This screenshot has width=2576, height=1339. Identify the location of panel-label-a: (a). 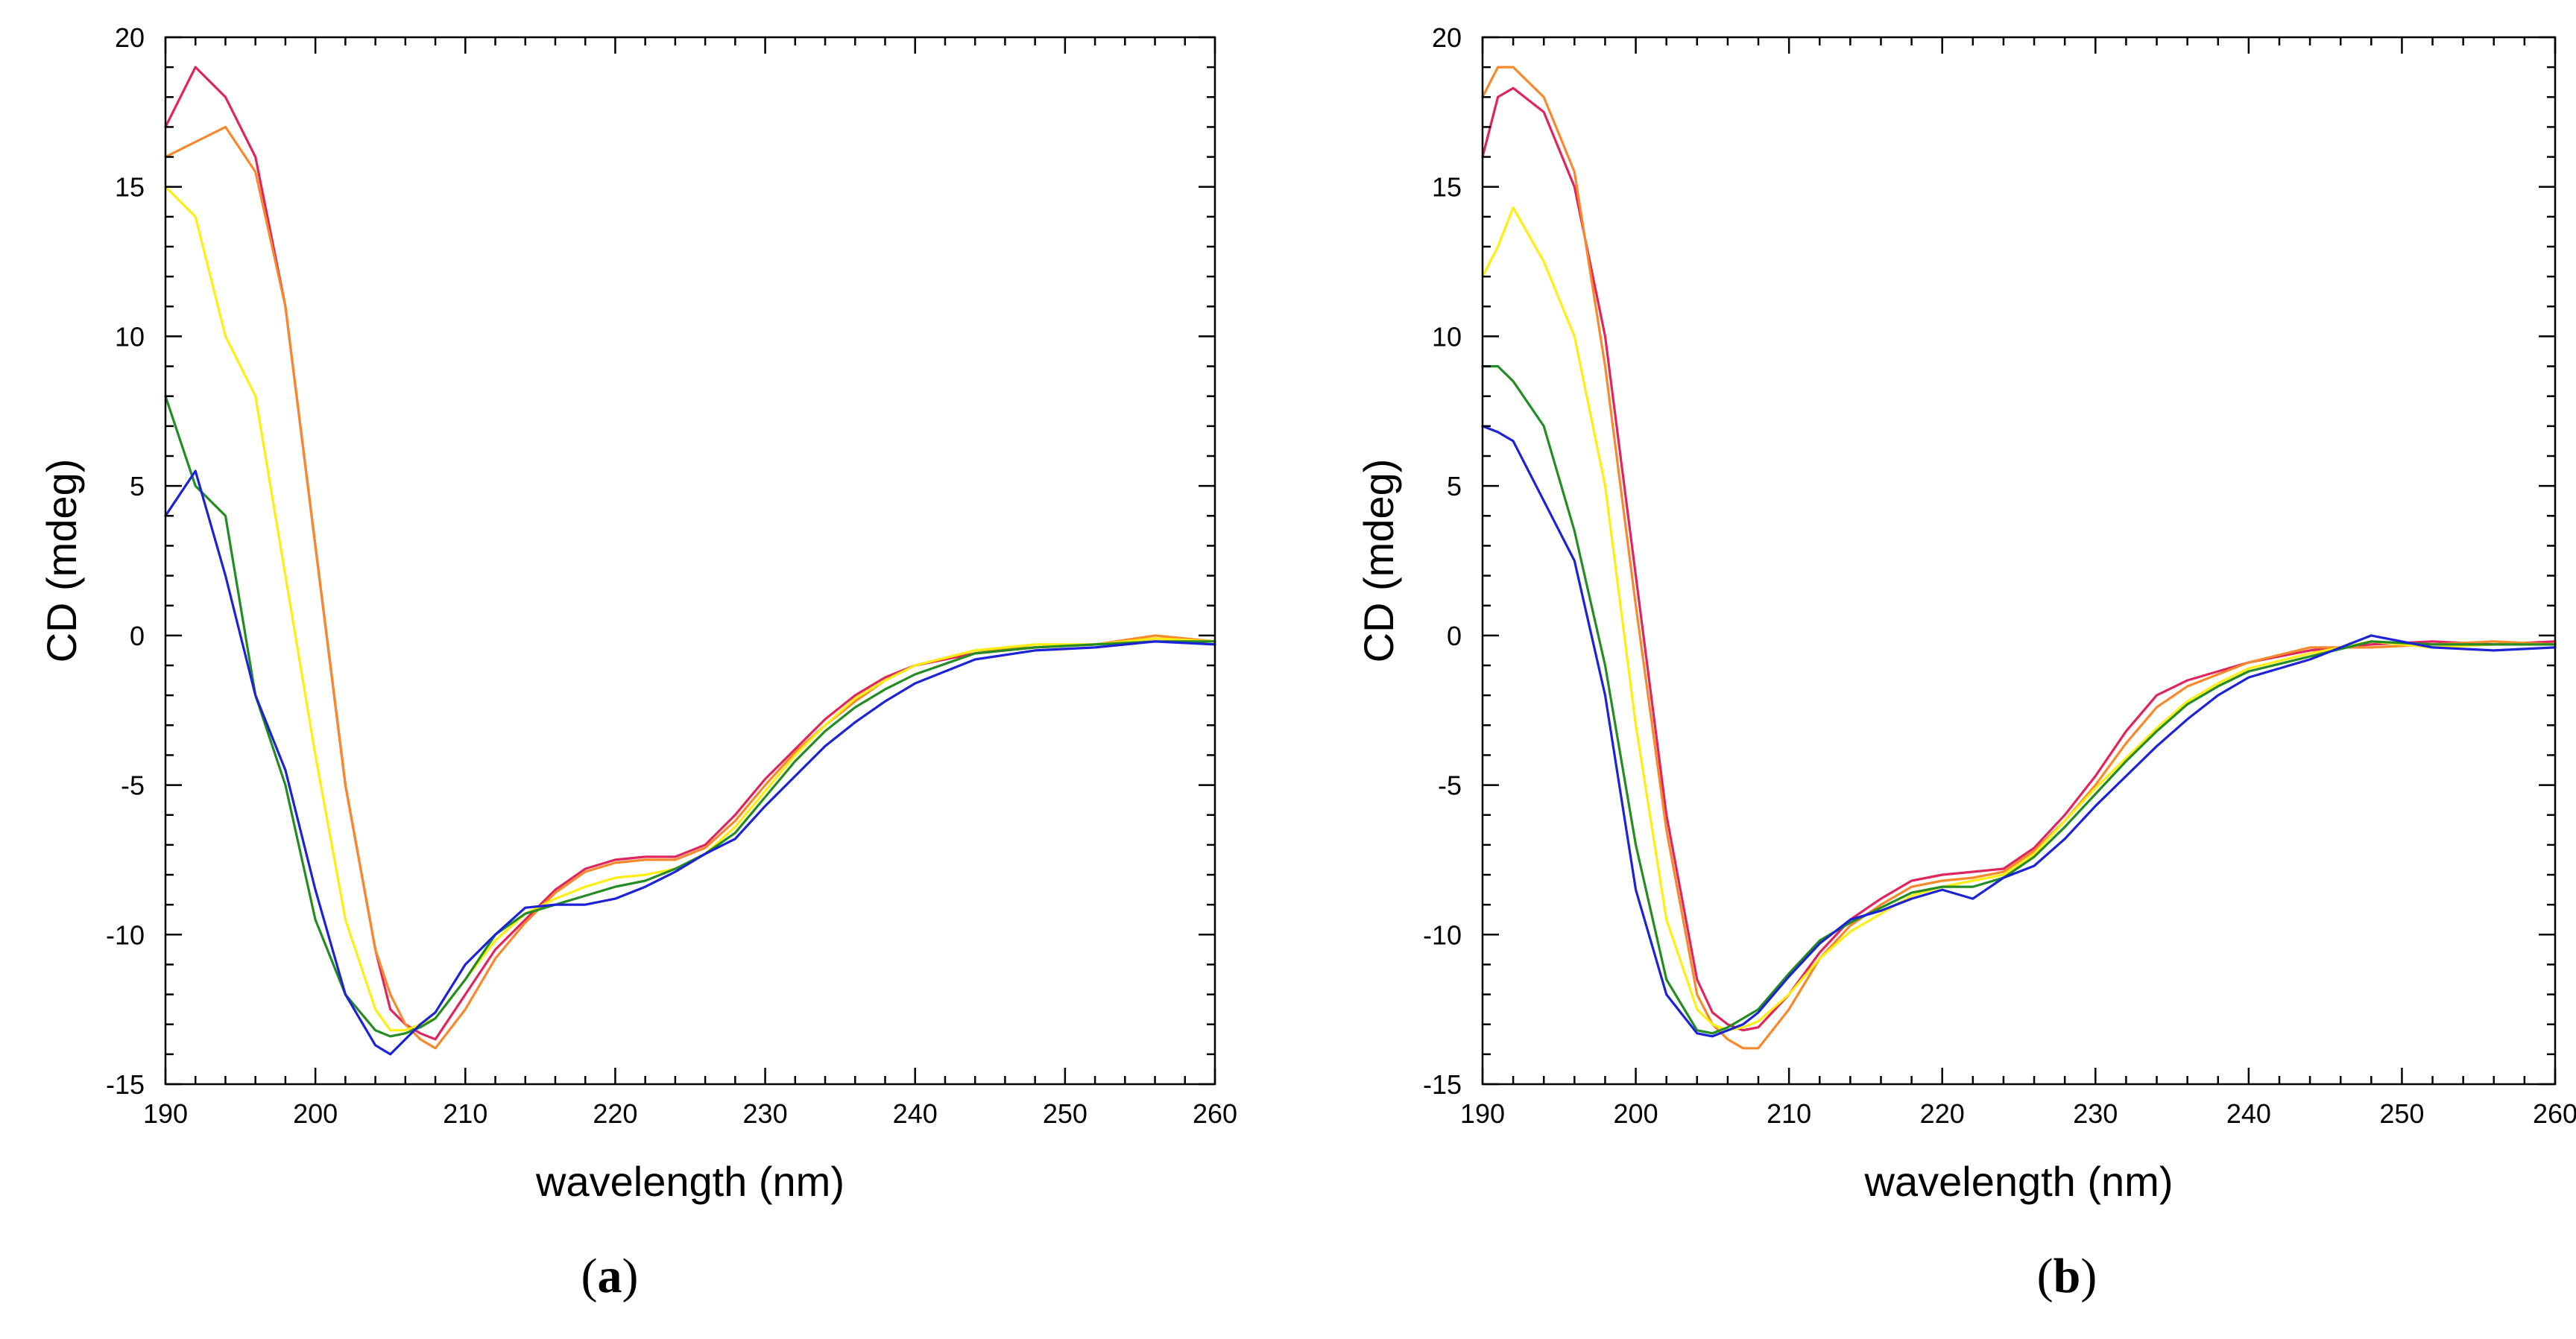
(610, 1276).